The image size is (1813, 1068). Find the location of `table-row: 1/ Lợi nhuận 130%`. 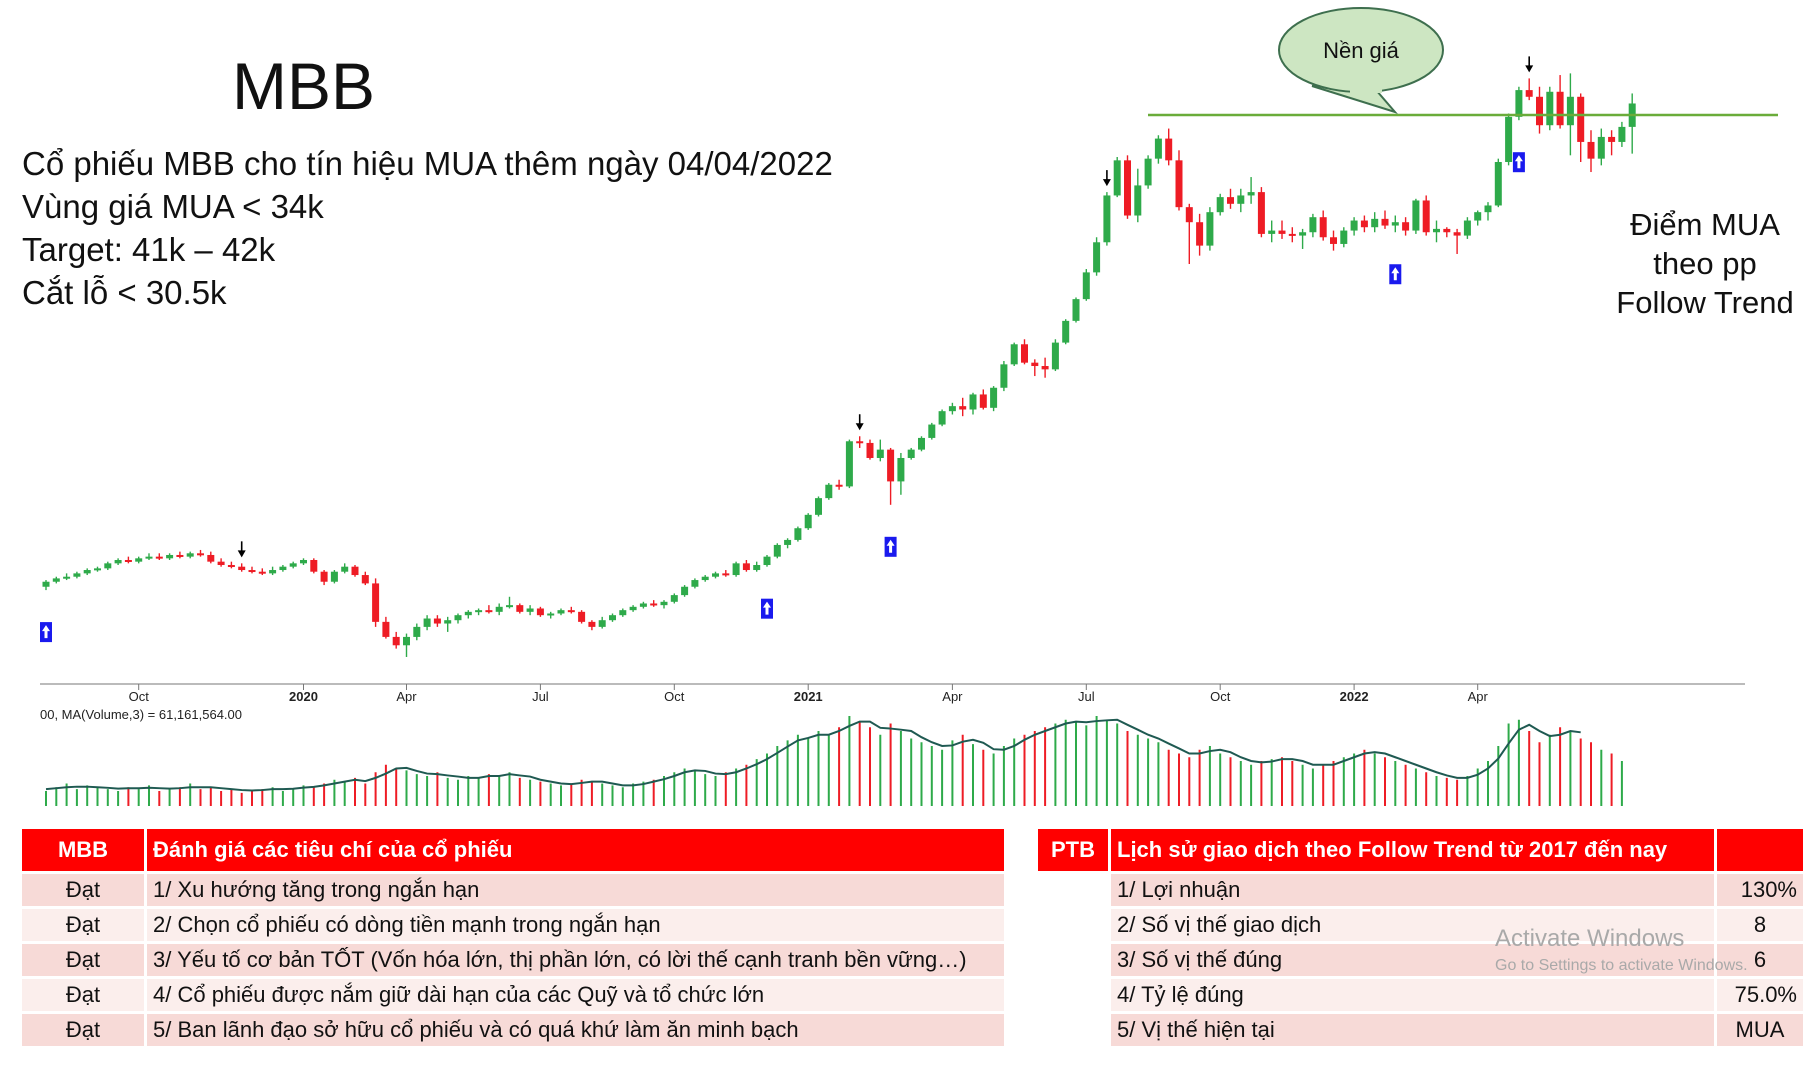

table-row: 1/ Lợi nhuận 130% is located at coordinates (1420, 890).